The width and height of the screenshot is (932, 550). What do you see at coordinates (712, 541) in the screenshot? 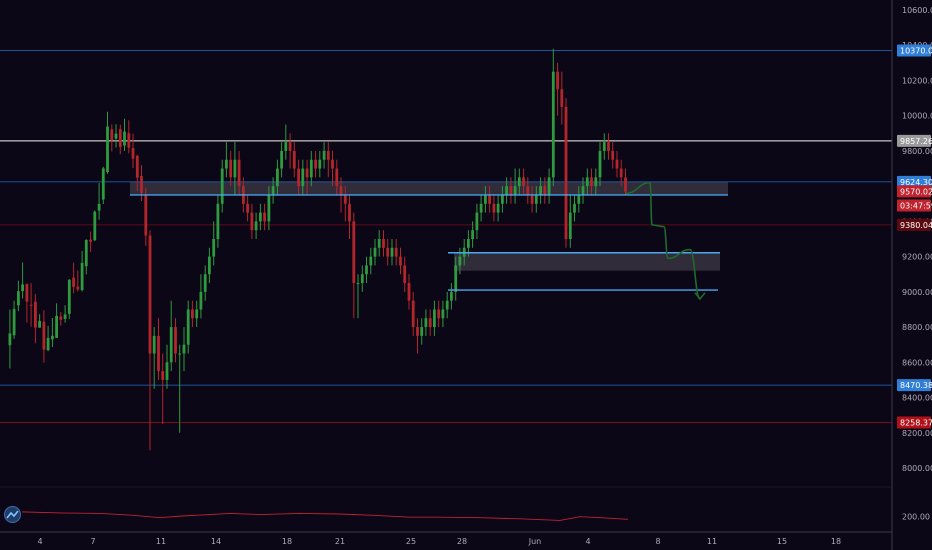
I see `x-tick-label: 11` at bounding box center [712, 541].